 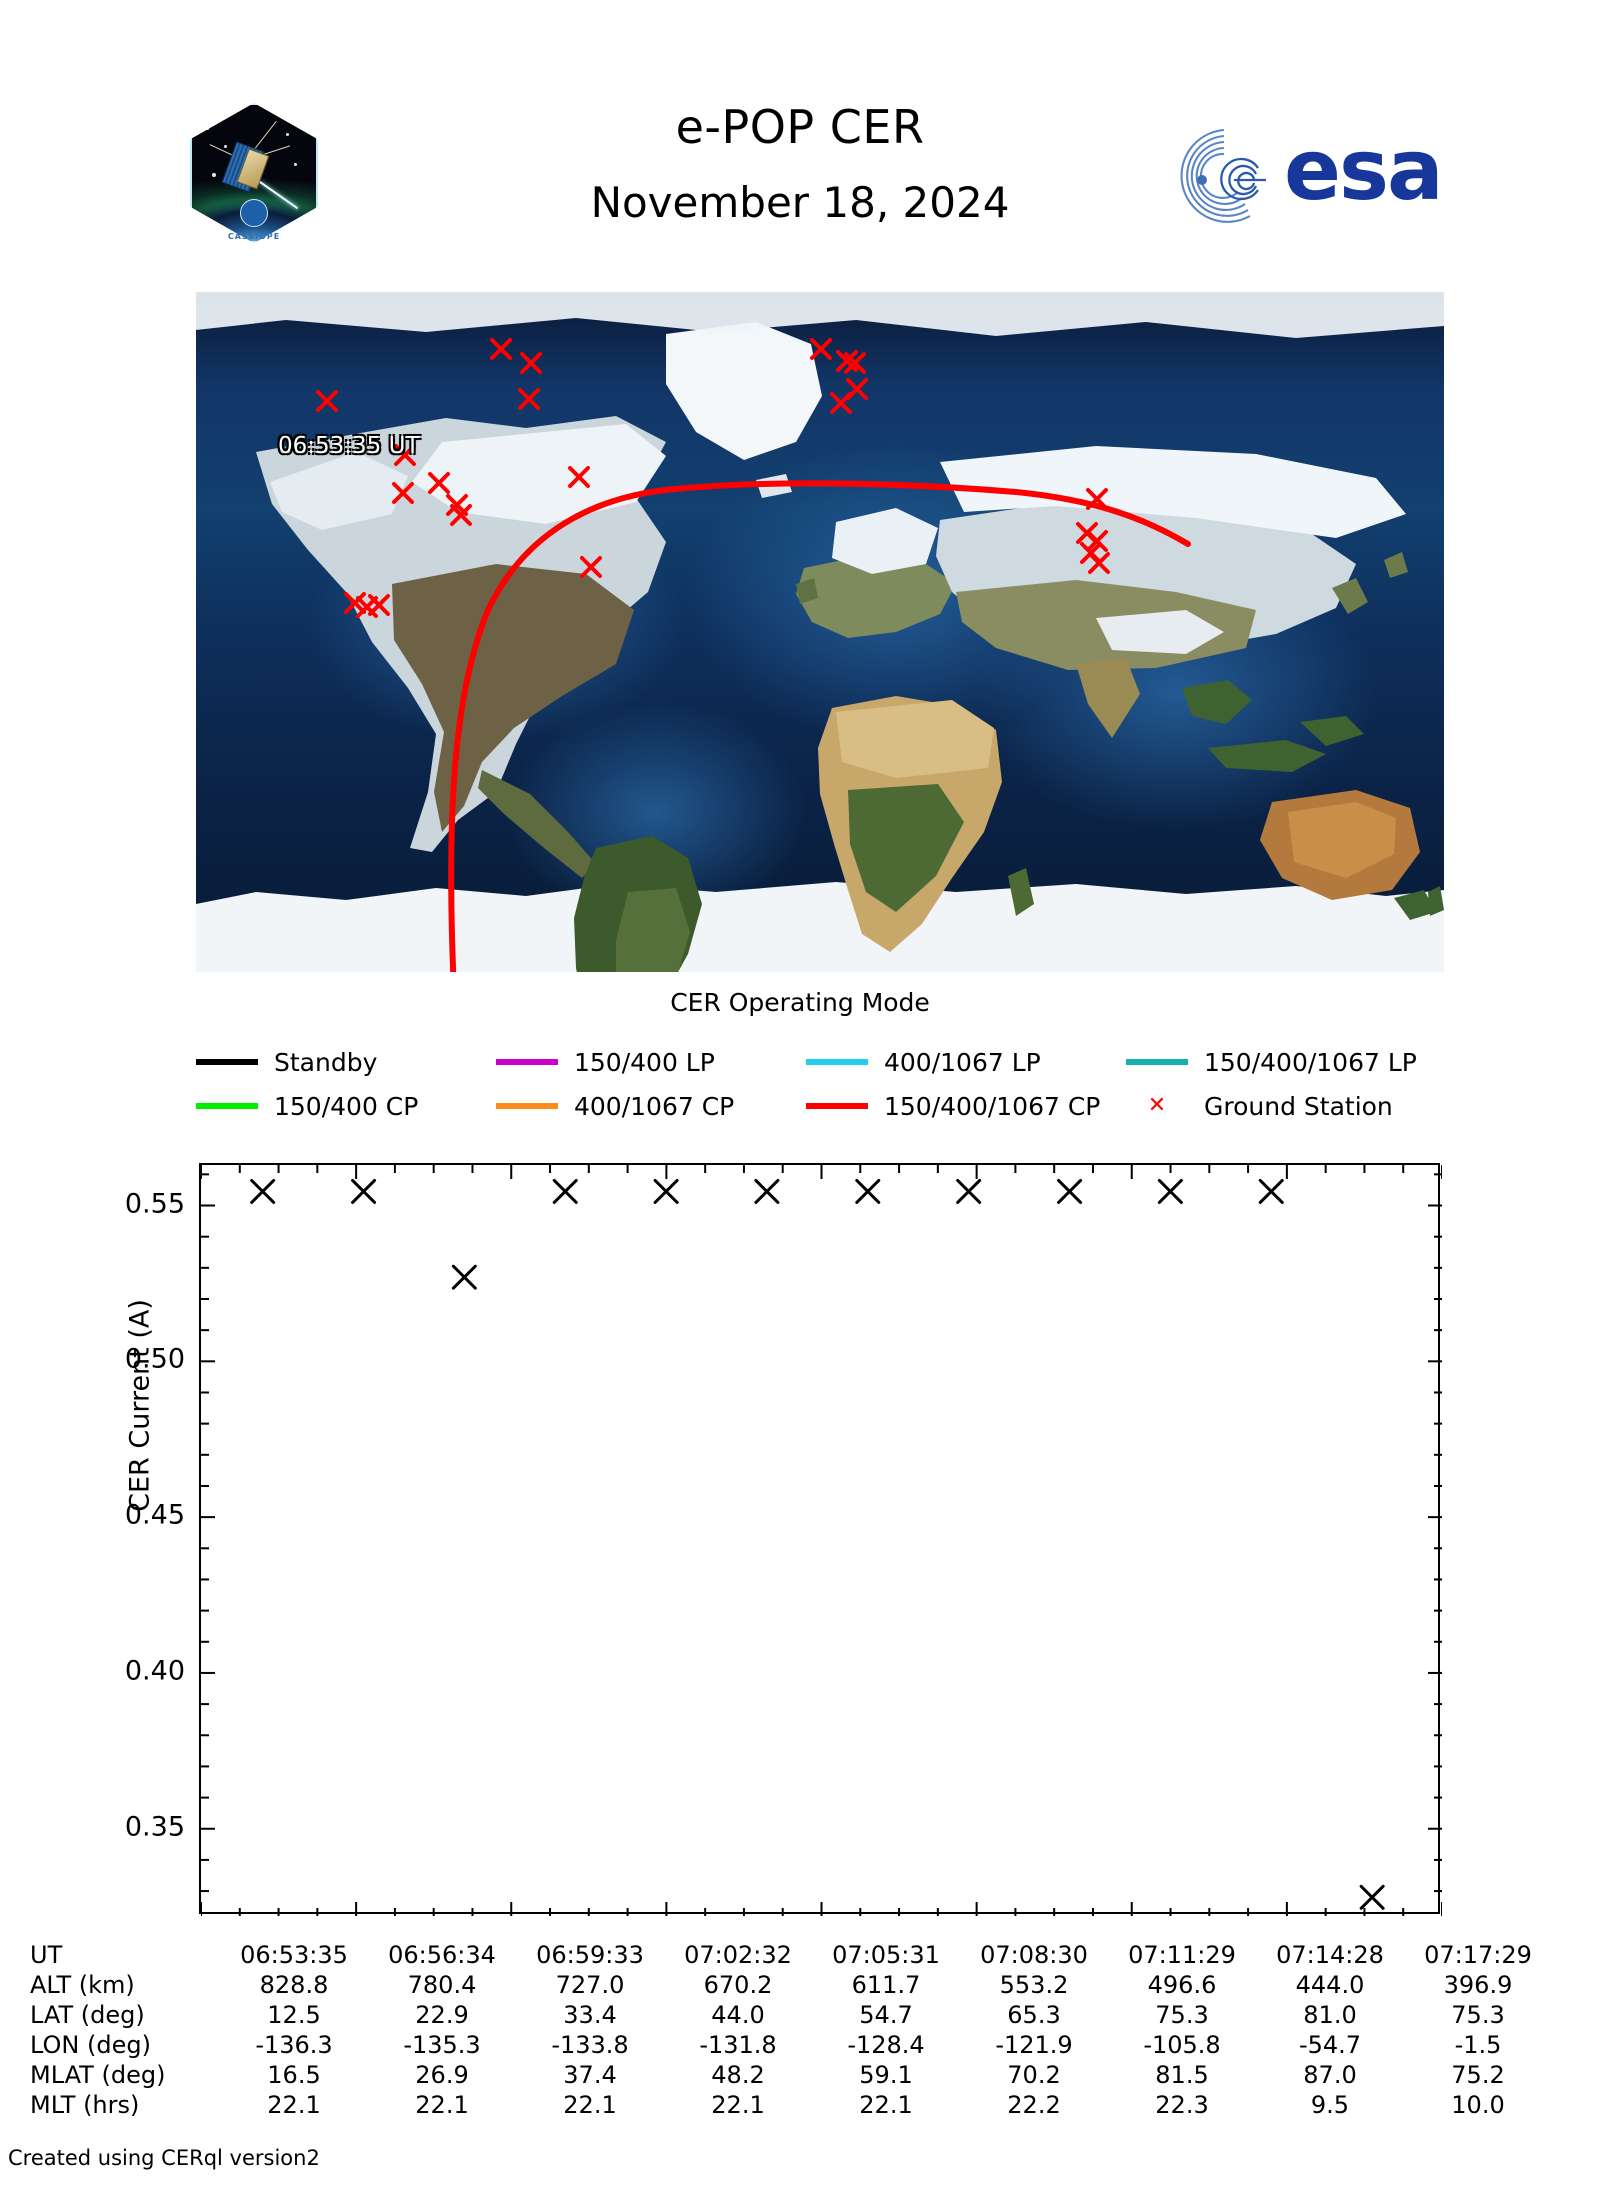 I want to click on table-cell: 16.5, so click(x=294, y=2075).